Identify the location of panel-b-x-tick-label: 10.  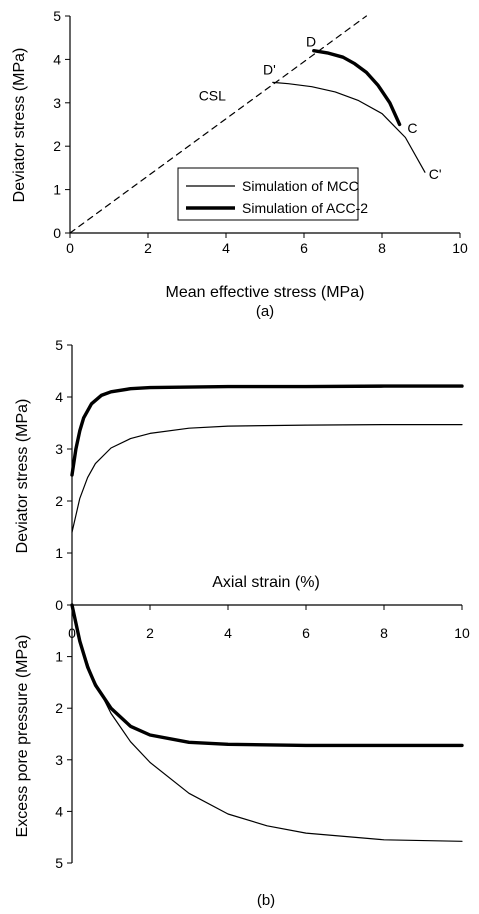
(462, 633).